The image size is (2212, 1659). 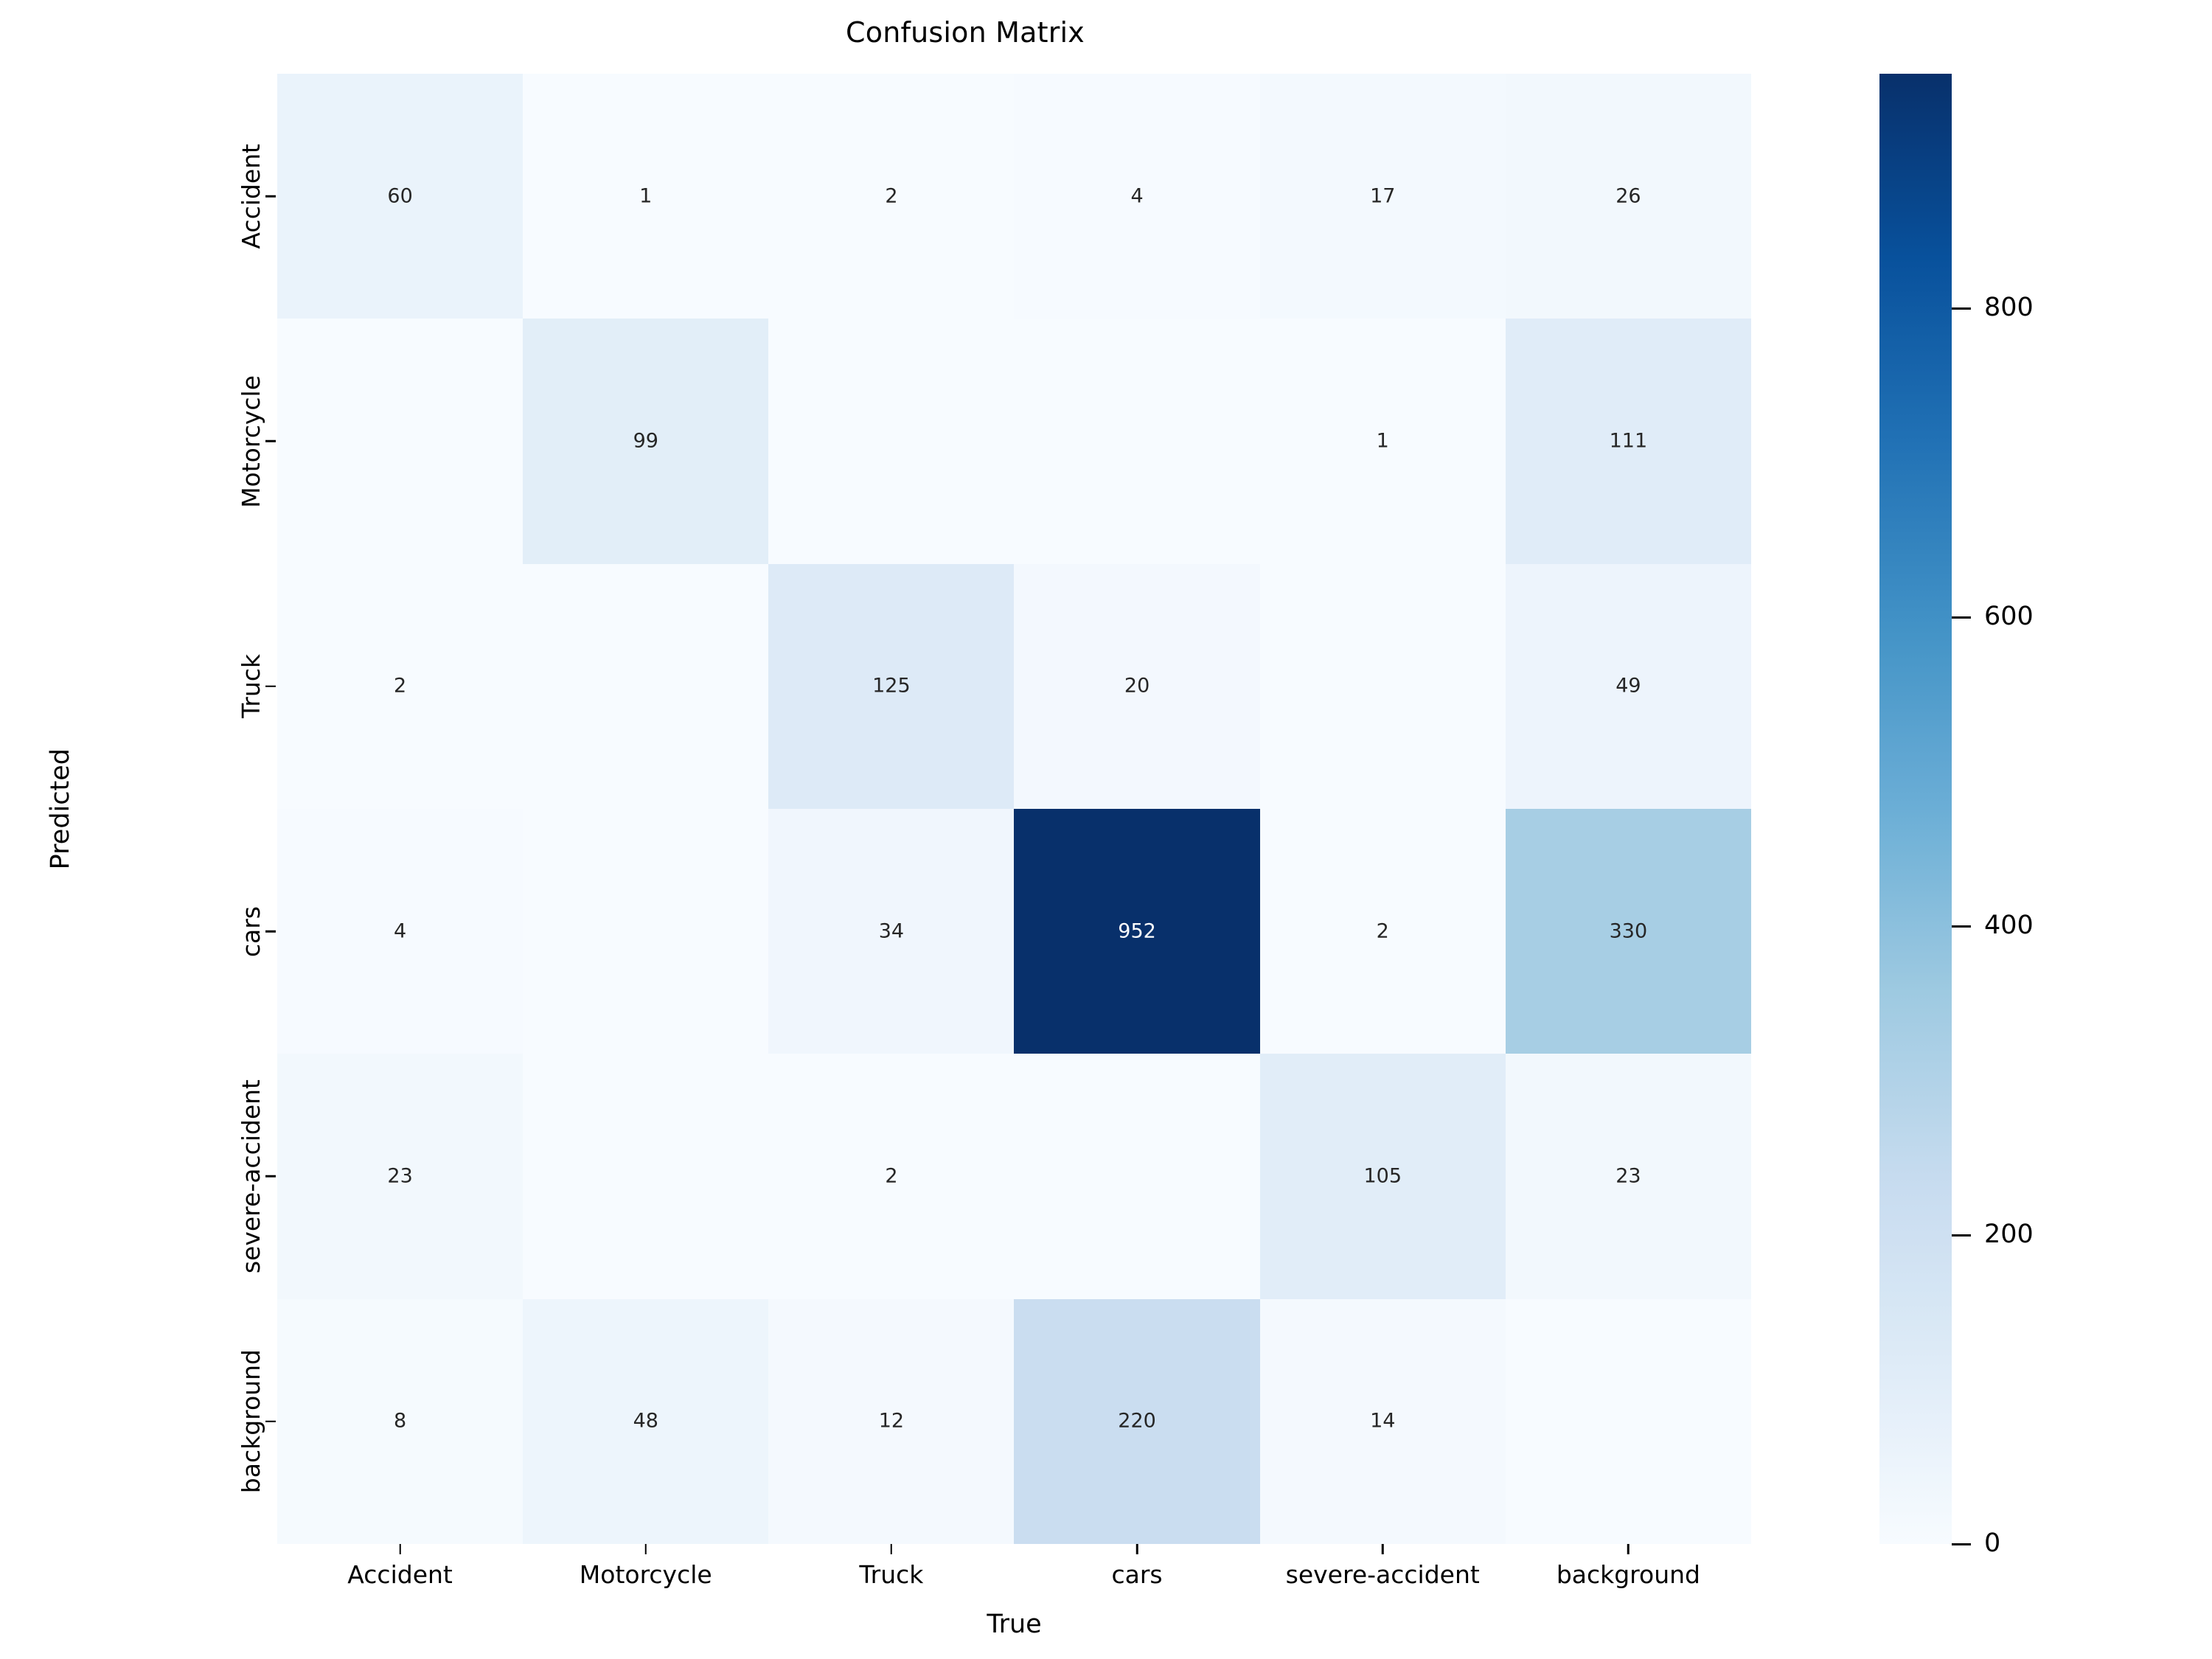 I want to click on x-tick-label-text: background, so click(x=1628, y=1574).